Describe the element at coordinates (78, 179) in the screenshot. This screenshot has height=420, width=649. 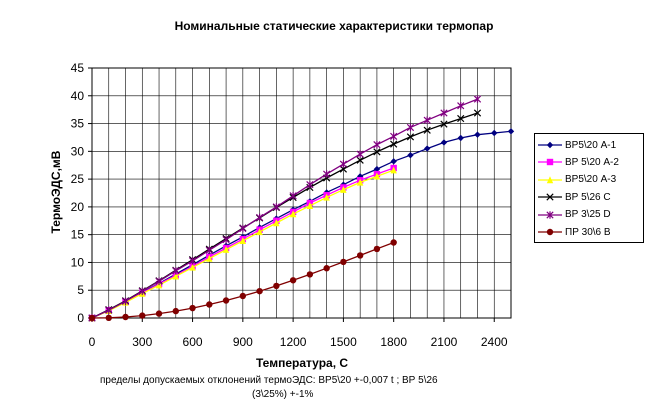
I see `y-tick-label: 25` at that location.